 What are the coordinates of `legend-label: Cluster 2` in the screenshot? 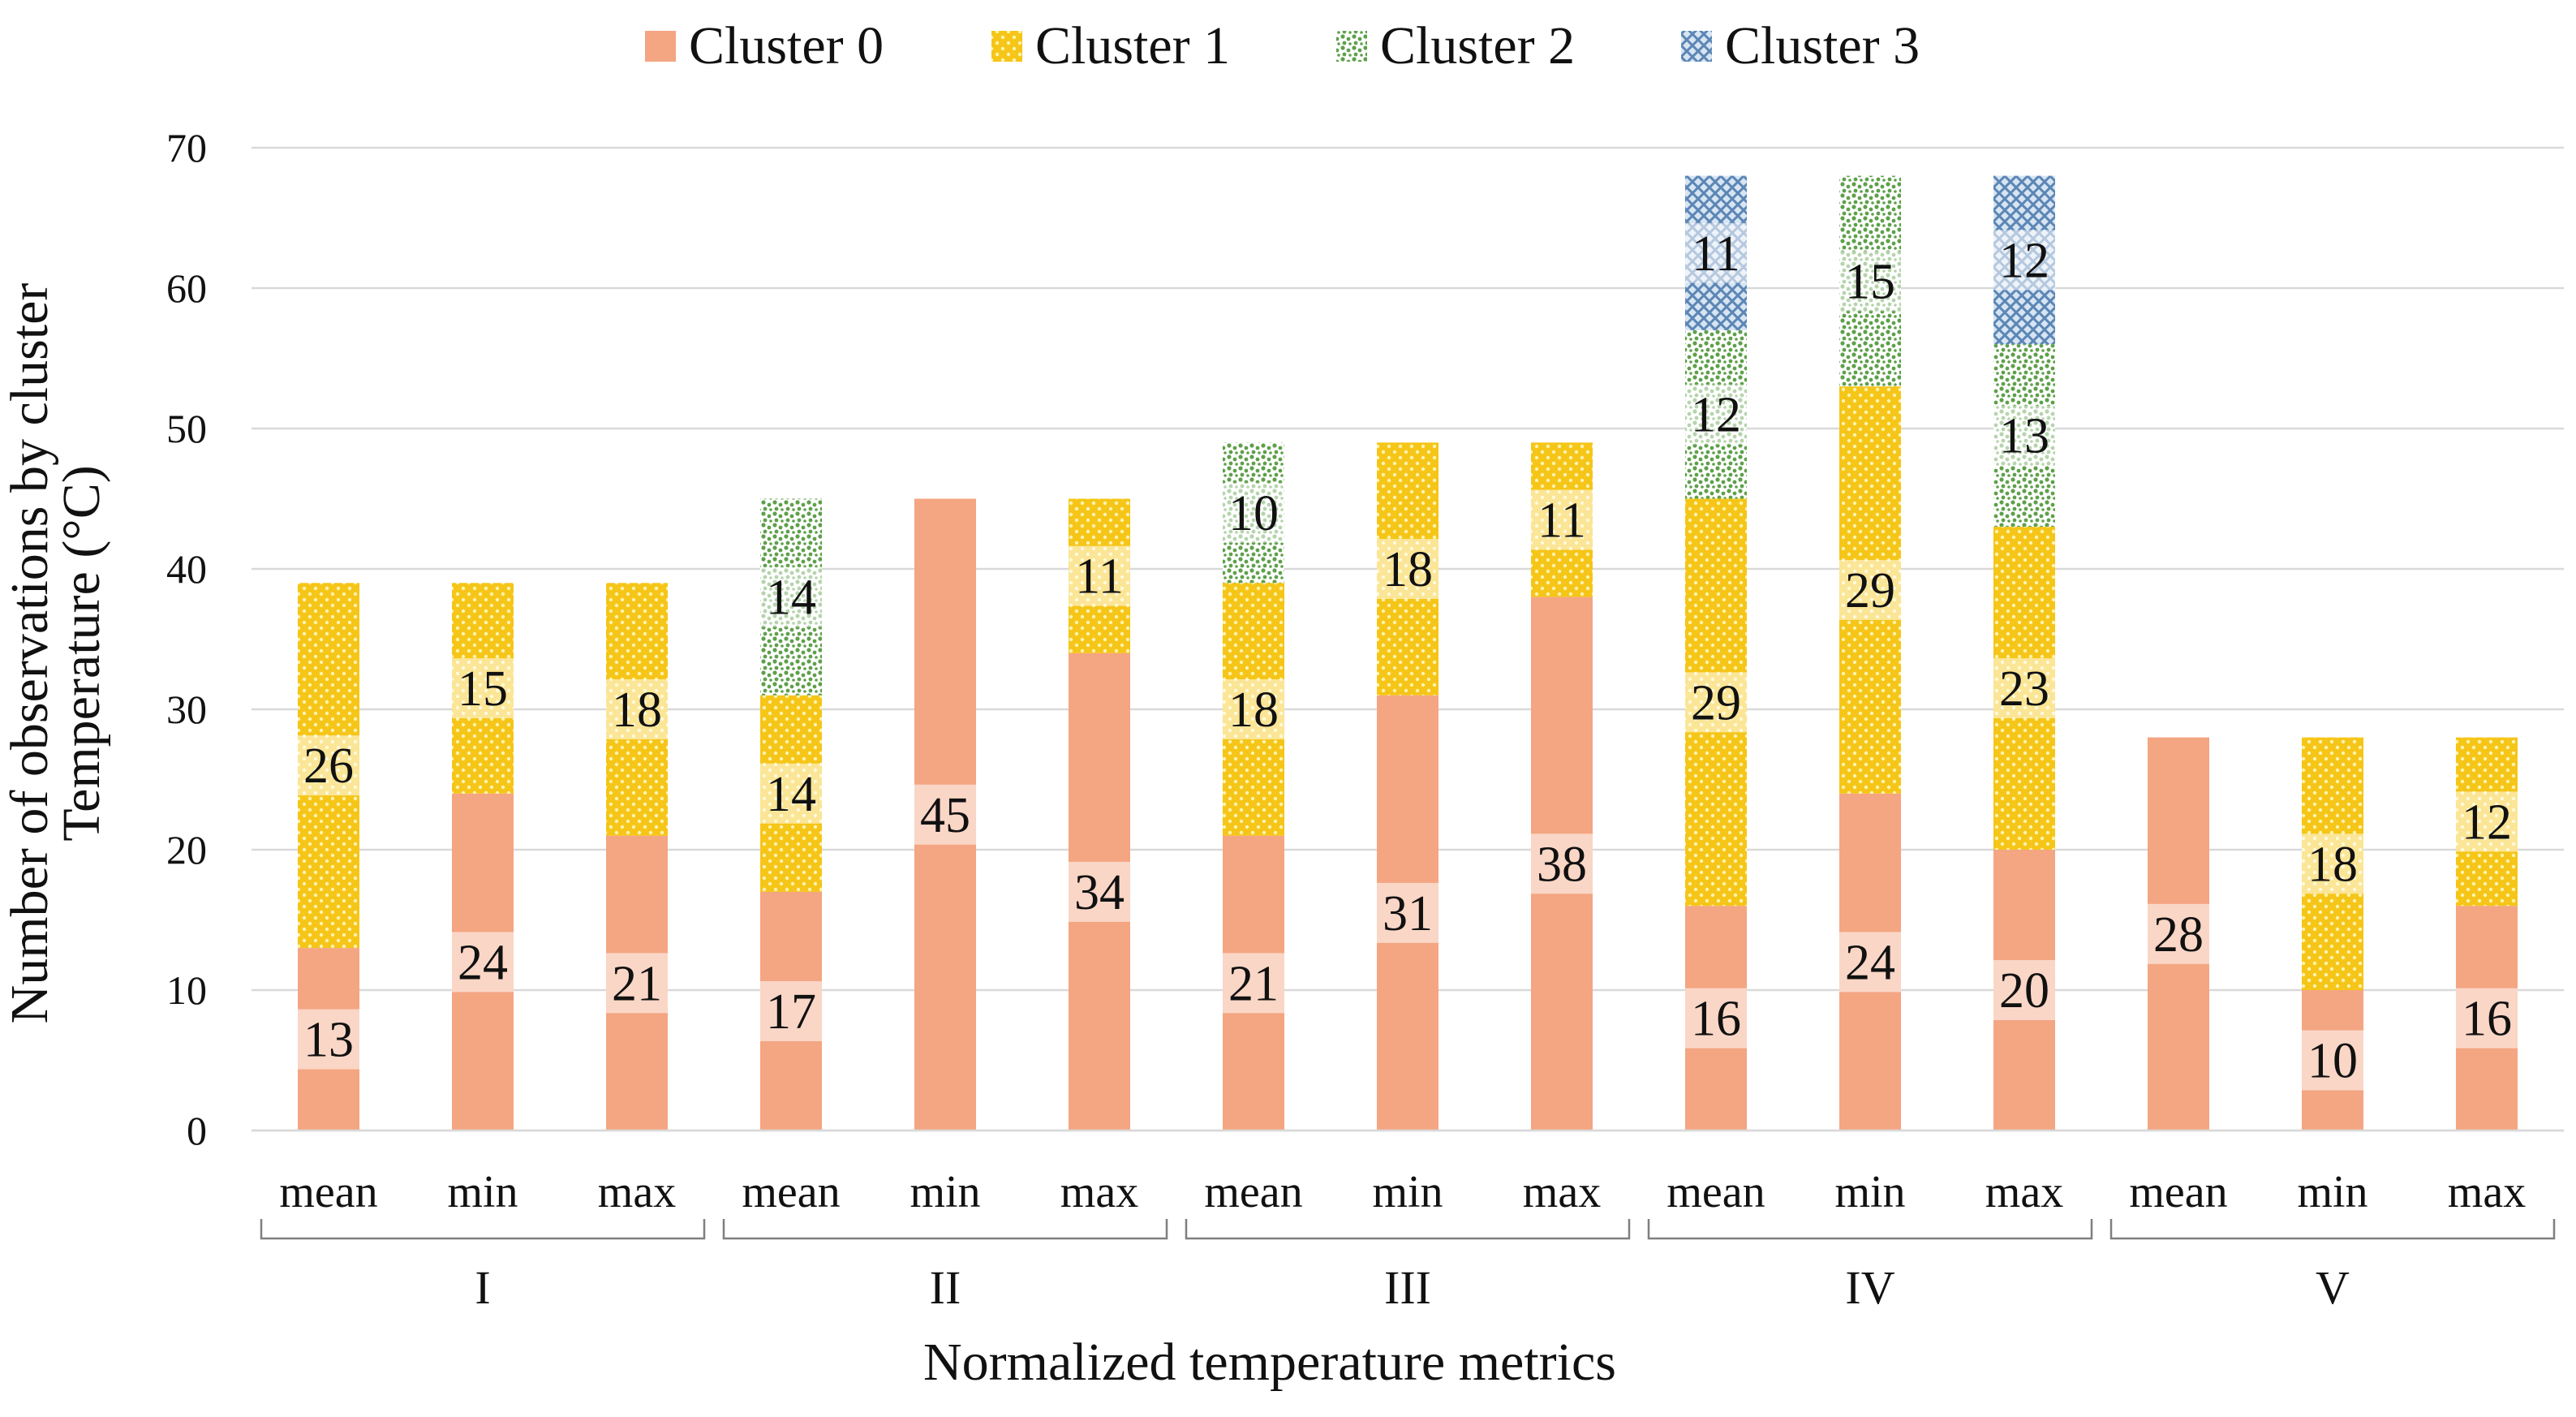 It's located at (1477, 45).